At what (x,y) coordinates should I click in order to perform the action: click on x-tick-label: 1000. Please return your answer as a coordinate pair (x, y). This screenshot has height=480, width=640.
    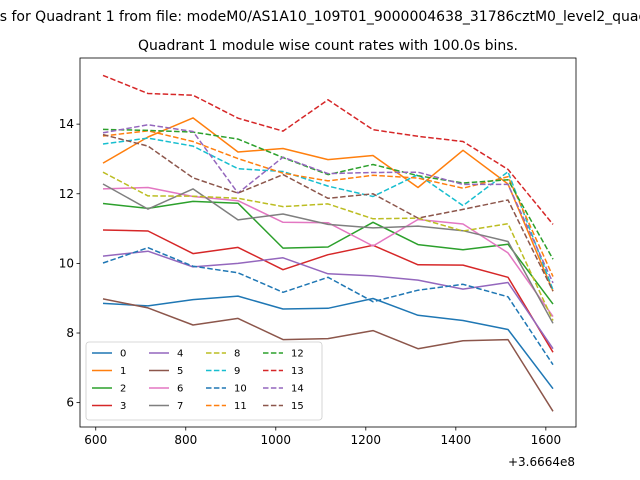
    Looking at the image, I should click on (276, 440).